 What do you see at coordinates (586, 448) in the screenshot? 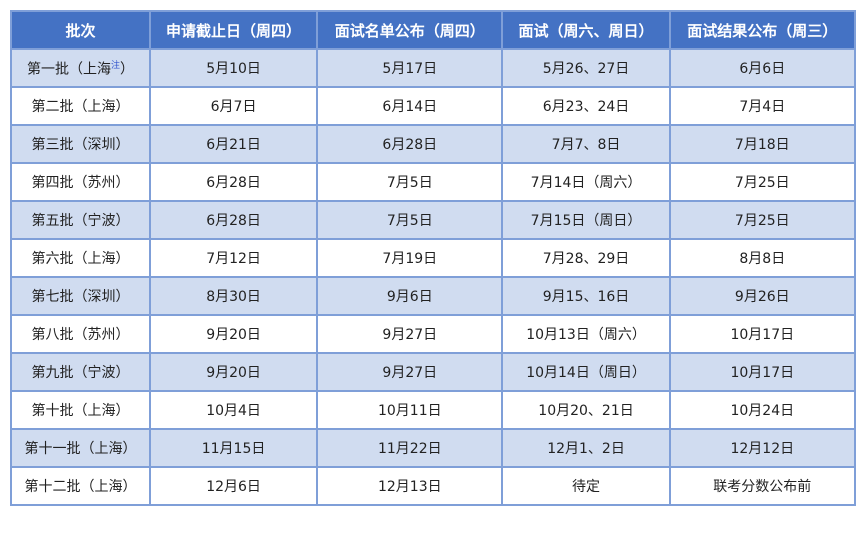
I see `cell-interview: 12月1、2日` at bounding box center [586, 448].